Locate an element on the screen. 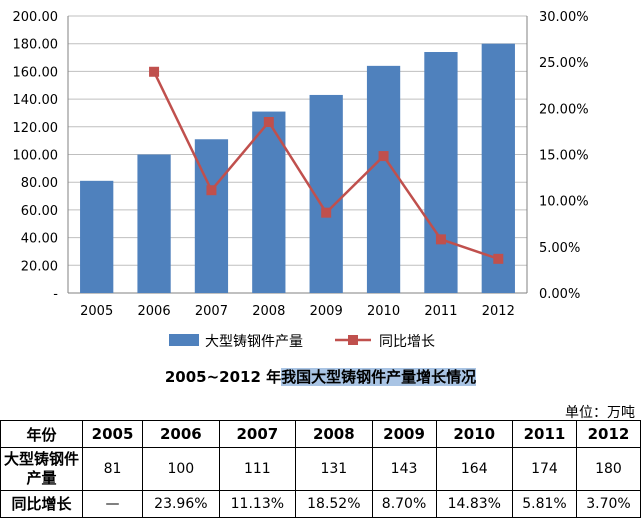  growth-cell: 11.13% is located at coordinates (257, 504).